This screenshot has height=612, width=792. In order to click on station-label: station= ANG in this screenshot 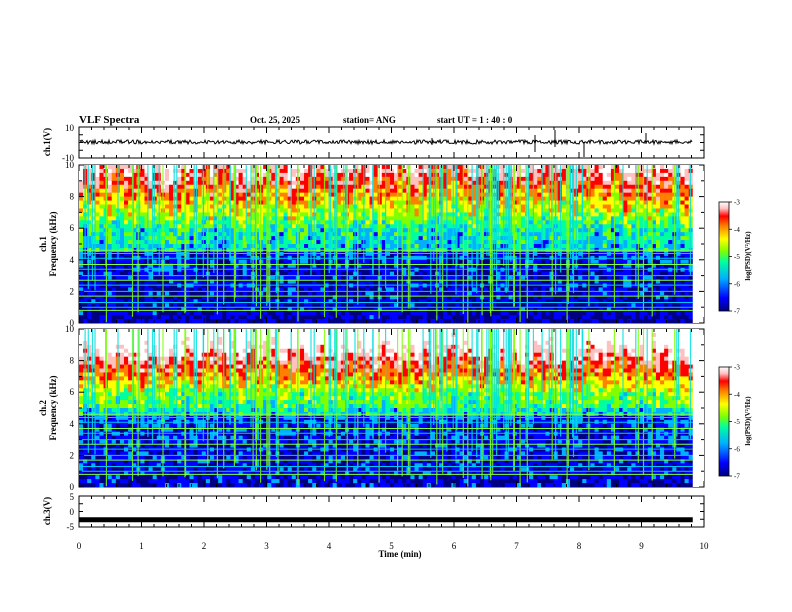, I will do `click(369, 120)`.